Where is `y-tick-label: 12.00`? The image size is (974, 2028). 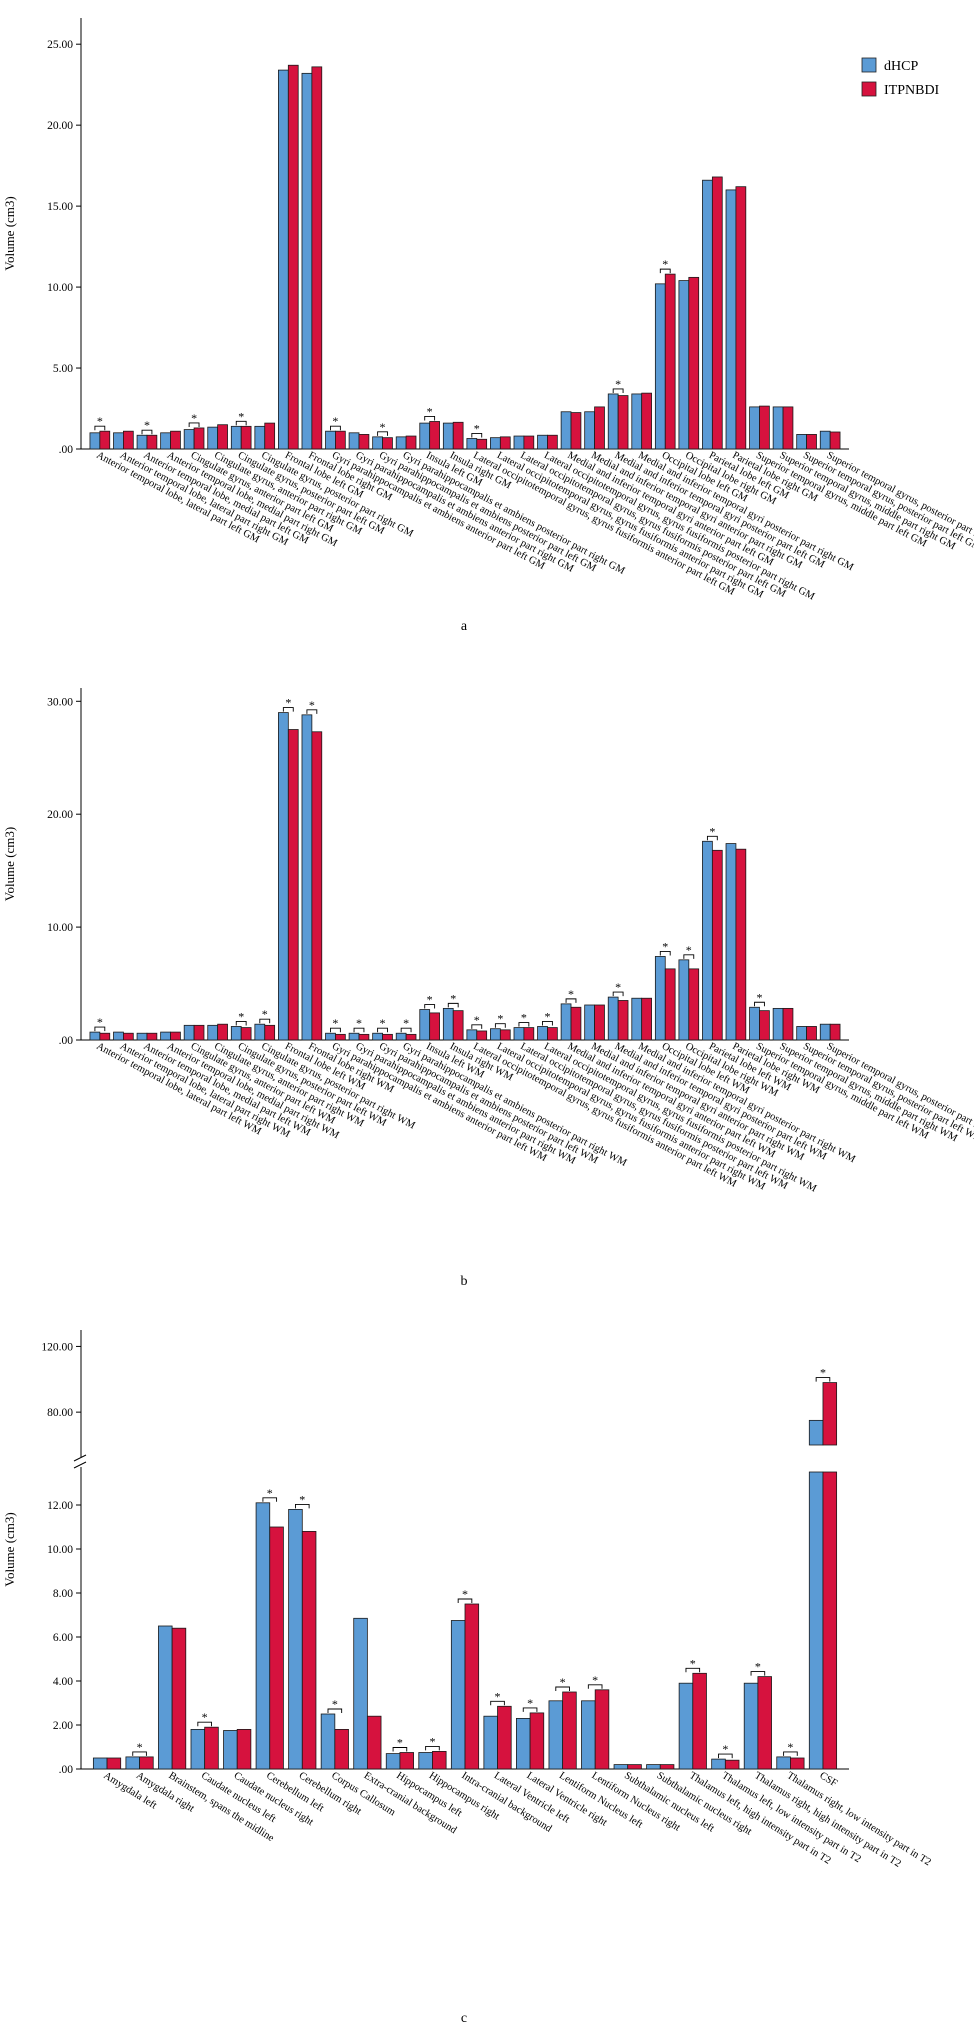
y-tick-label: 12.00 is located at coordinates (60, 1506).